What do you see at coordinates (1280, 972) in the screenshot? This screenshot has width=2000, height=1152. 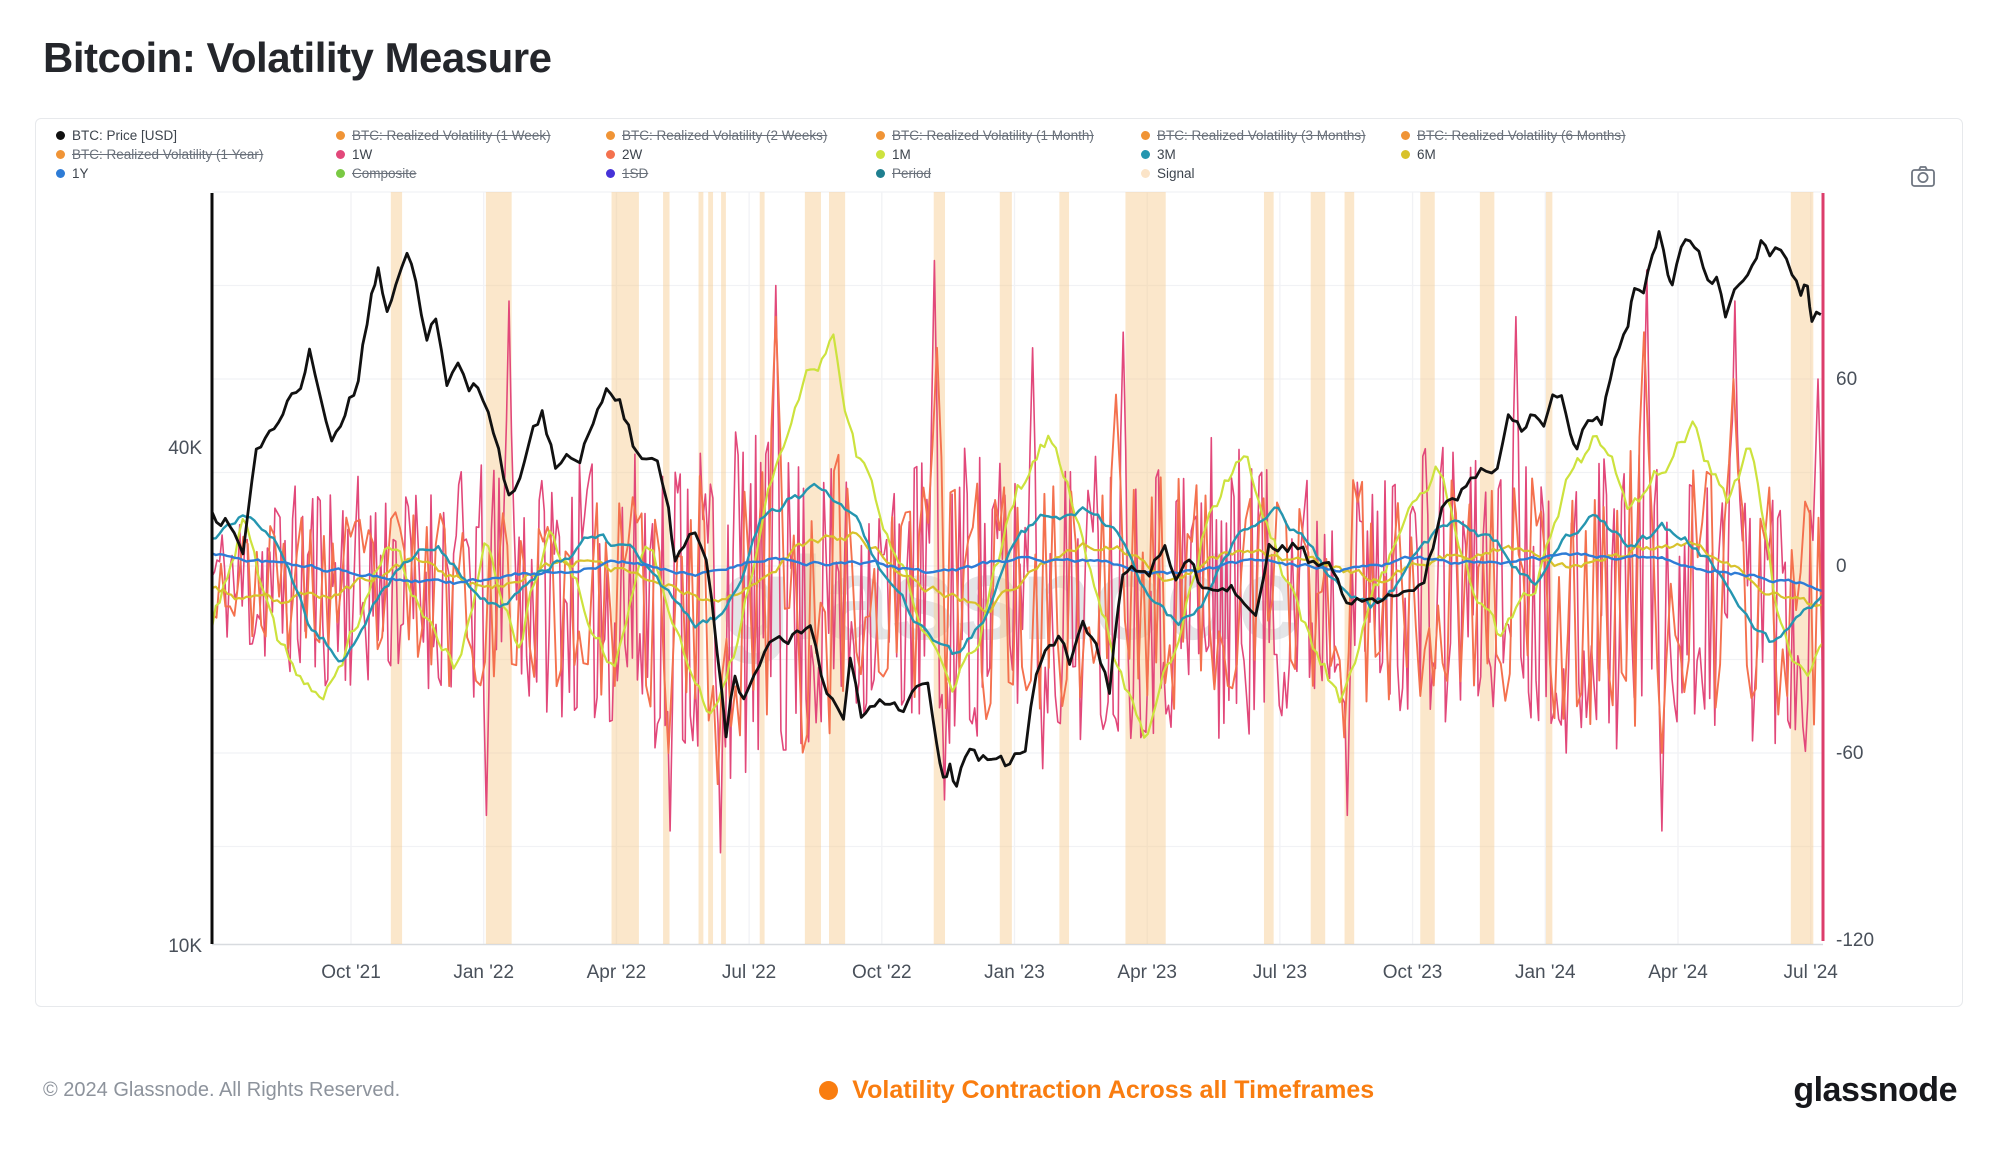 I see `svg-text: Jul '23` at bounding box center [1280, 972].